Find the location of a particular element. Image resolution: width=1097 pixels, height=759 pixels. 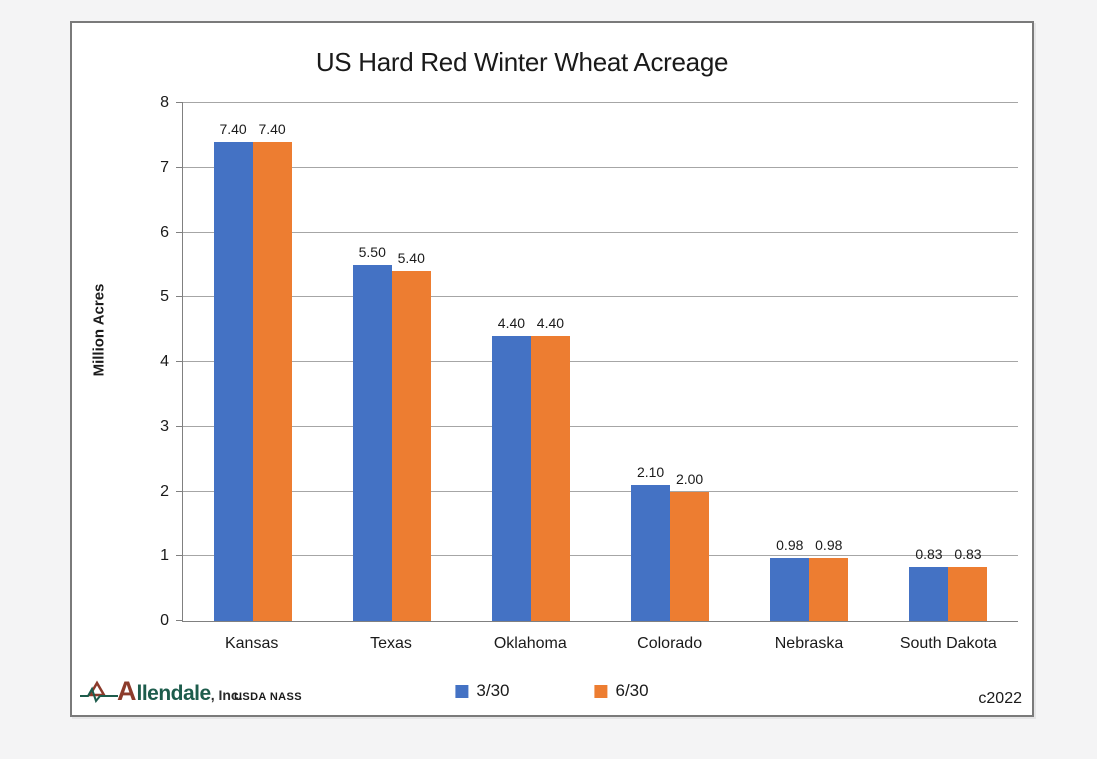

bar-group-kansas: 7.40 7.40 is located at coordinates (252, 362).